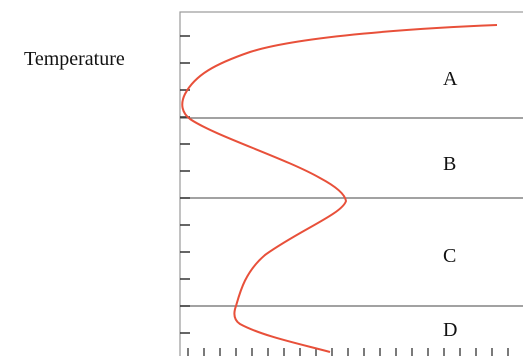 This screenshot has height=356, width=523. What do you see at coordinates (185, 184) in the screenshot?
I see `vertical-axis-ticks` at bounding box center [185, 184].